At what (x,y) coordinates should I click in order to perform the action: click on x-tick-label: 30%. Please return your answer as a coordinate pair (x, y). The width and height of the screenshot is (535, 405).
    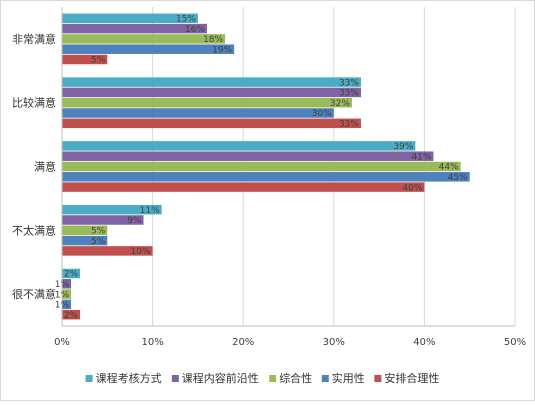
    Looking at the image, I should click on (334, 342).